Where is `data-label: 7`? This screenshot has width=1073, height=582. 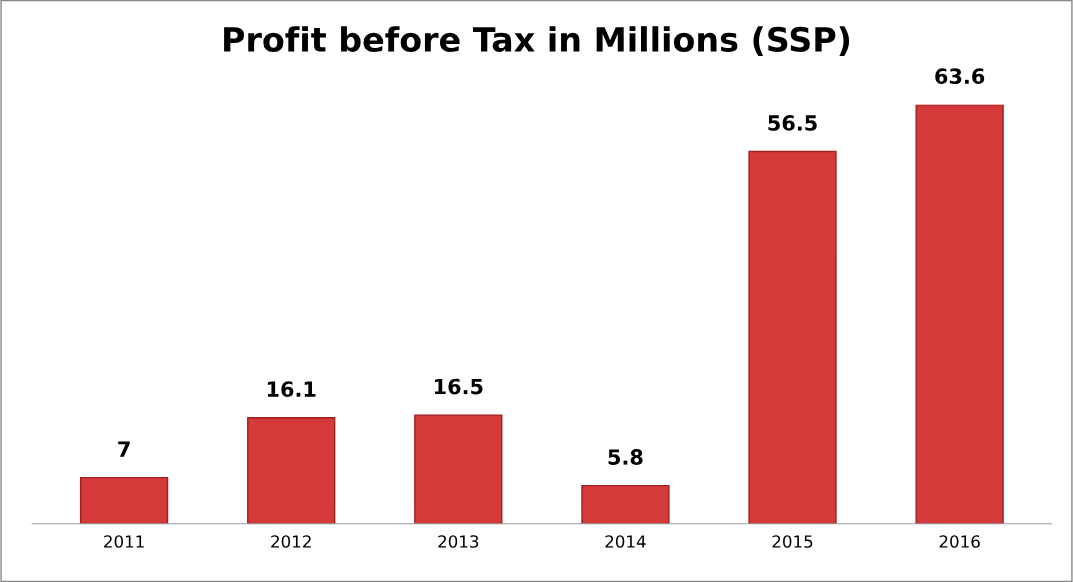 data-label: 7 is located at coordinates (124, 449).